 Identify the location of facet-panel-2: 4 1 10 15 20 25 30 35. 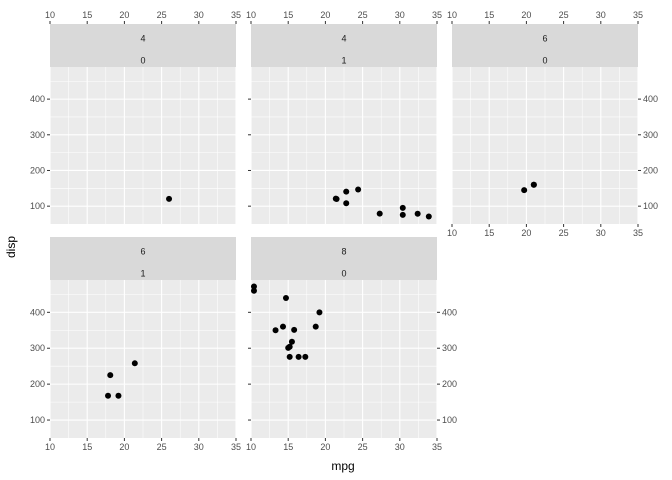
(344, 117).